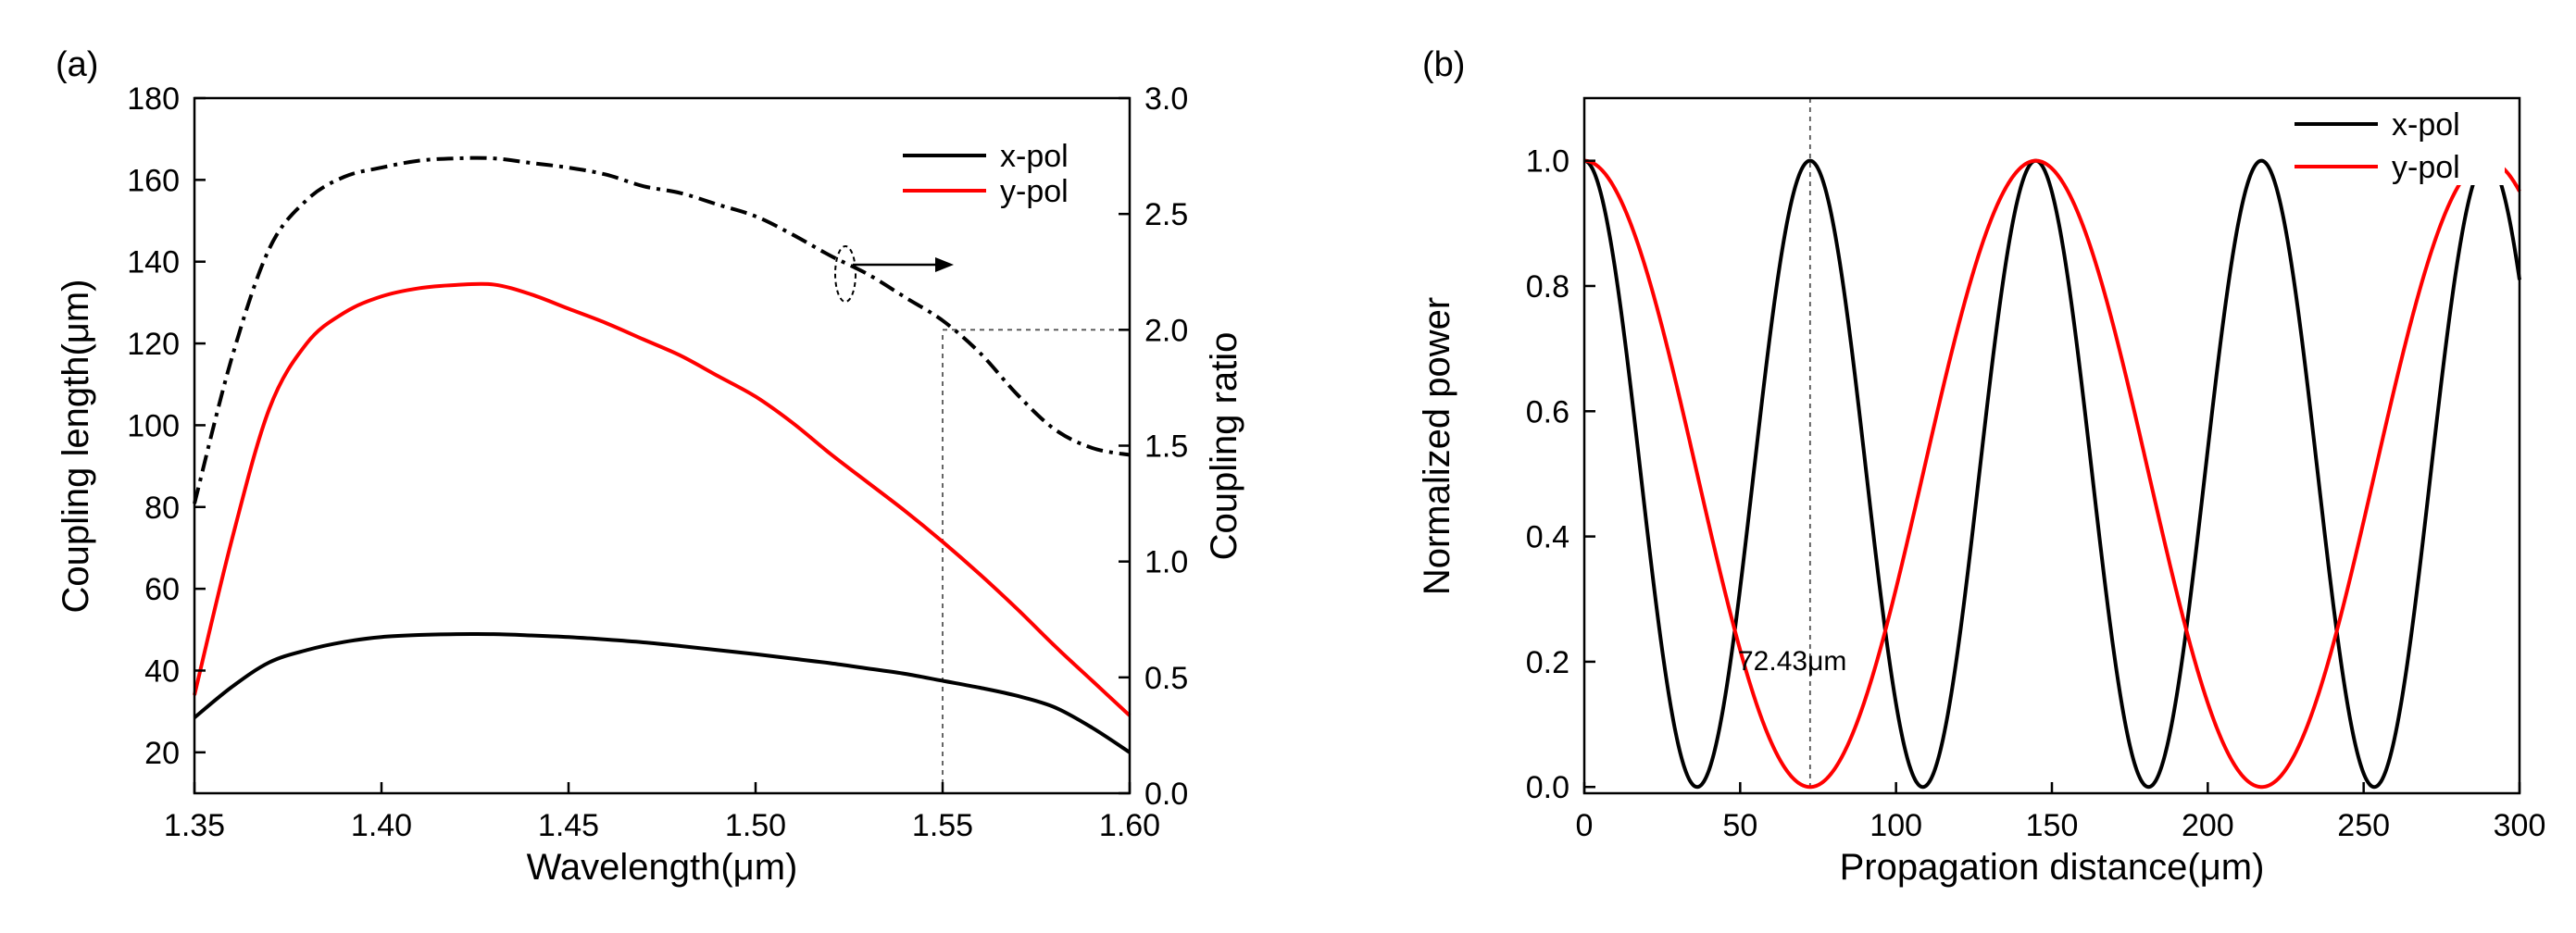  I want to click on y2-tick-label: 0.5, so click(1166, 678).